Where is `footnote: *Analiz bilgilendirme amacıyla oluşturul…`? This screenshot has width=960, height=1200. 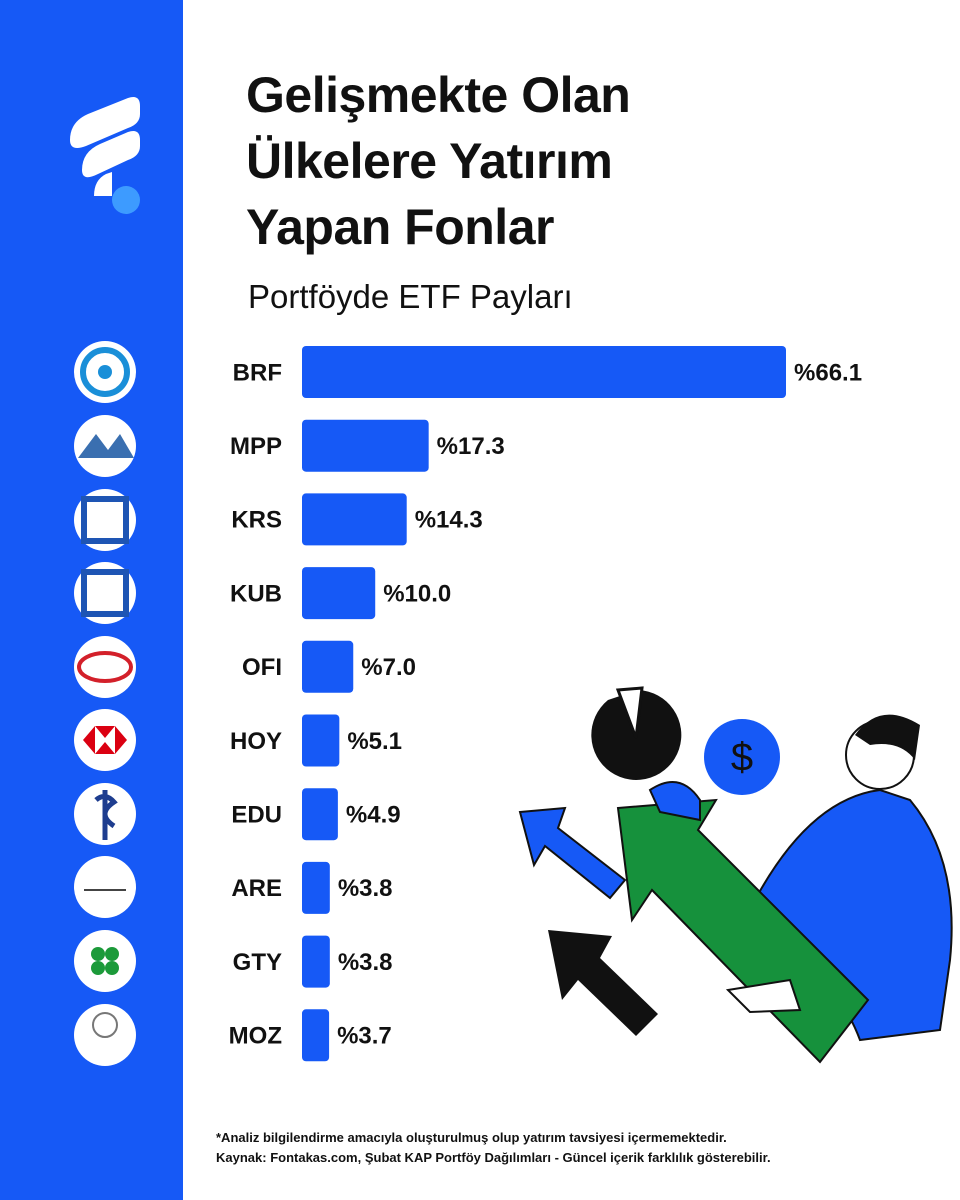
footnote: *Analiz bilgilendirme amacıyla oluşturul… is located at coordinates (471, 1137).